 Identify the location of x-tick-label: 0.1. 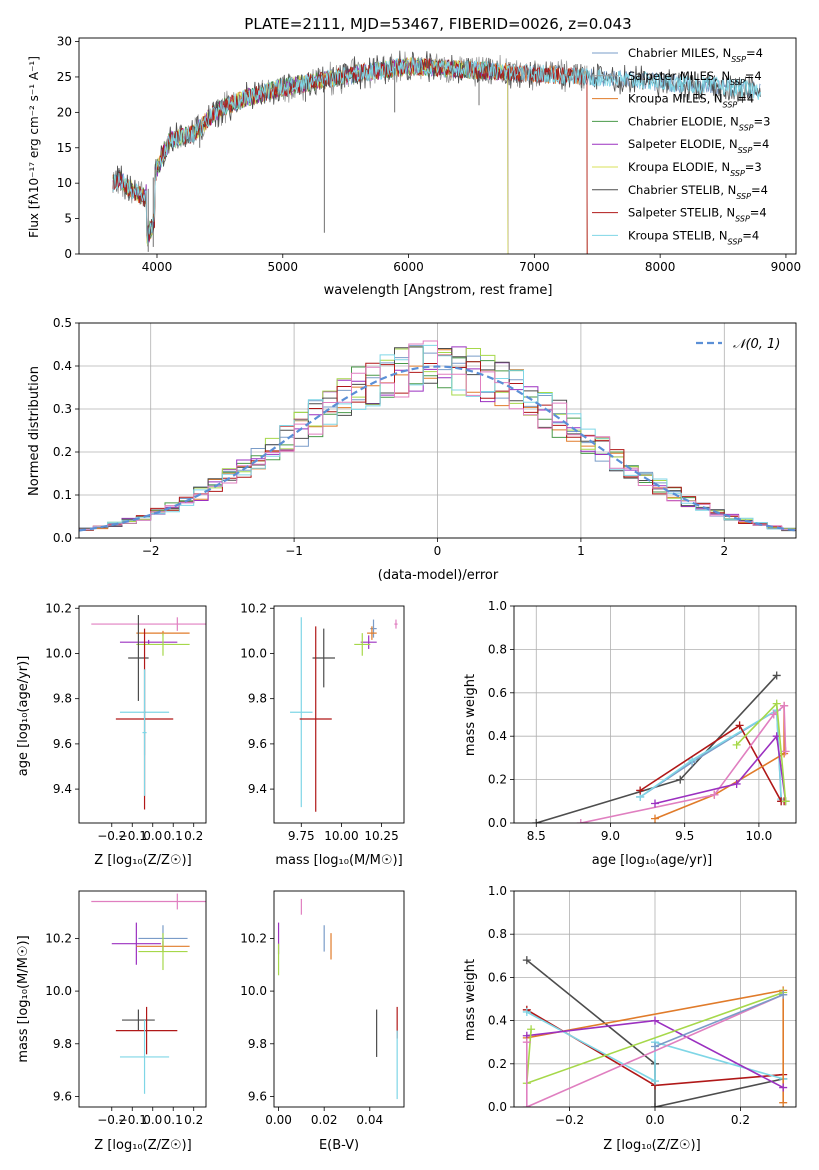
(173, 1120).